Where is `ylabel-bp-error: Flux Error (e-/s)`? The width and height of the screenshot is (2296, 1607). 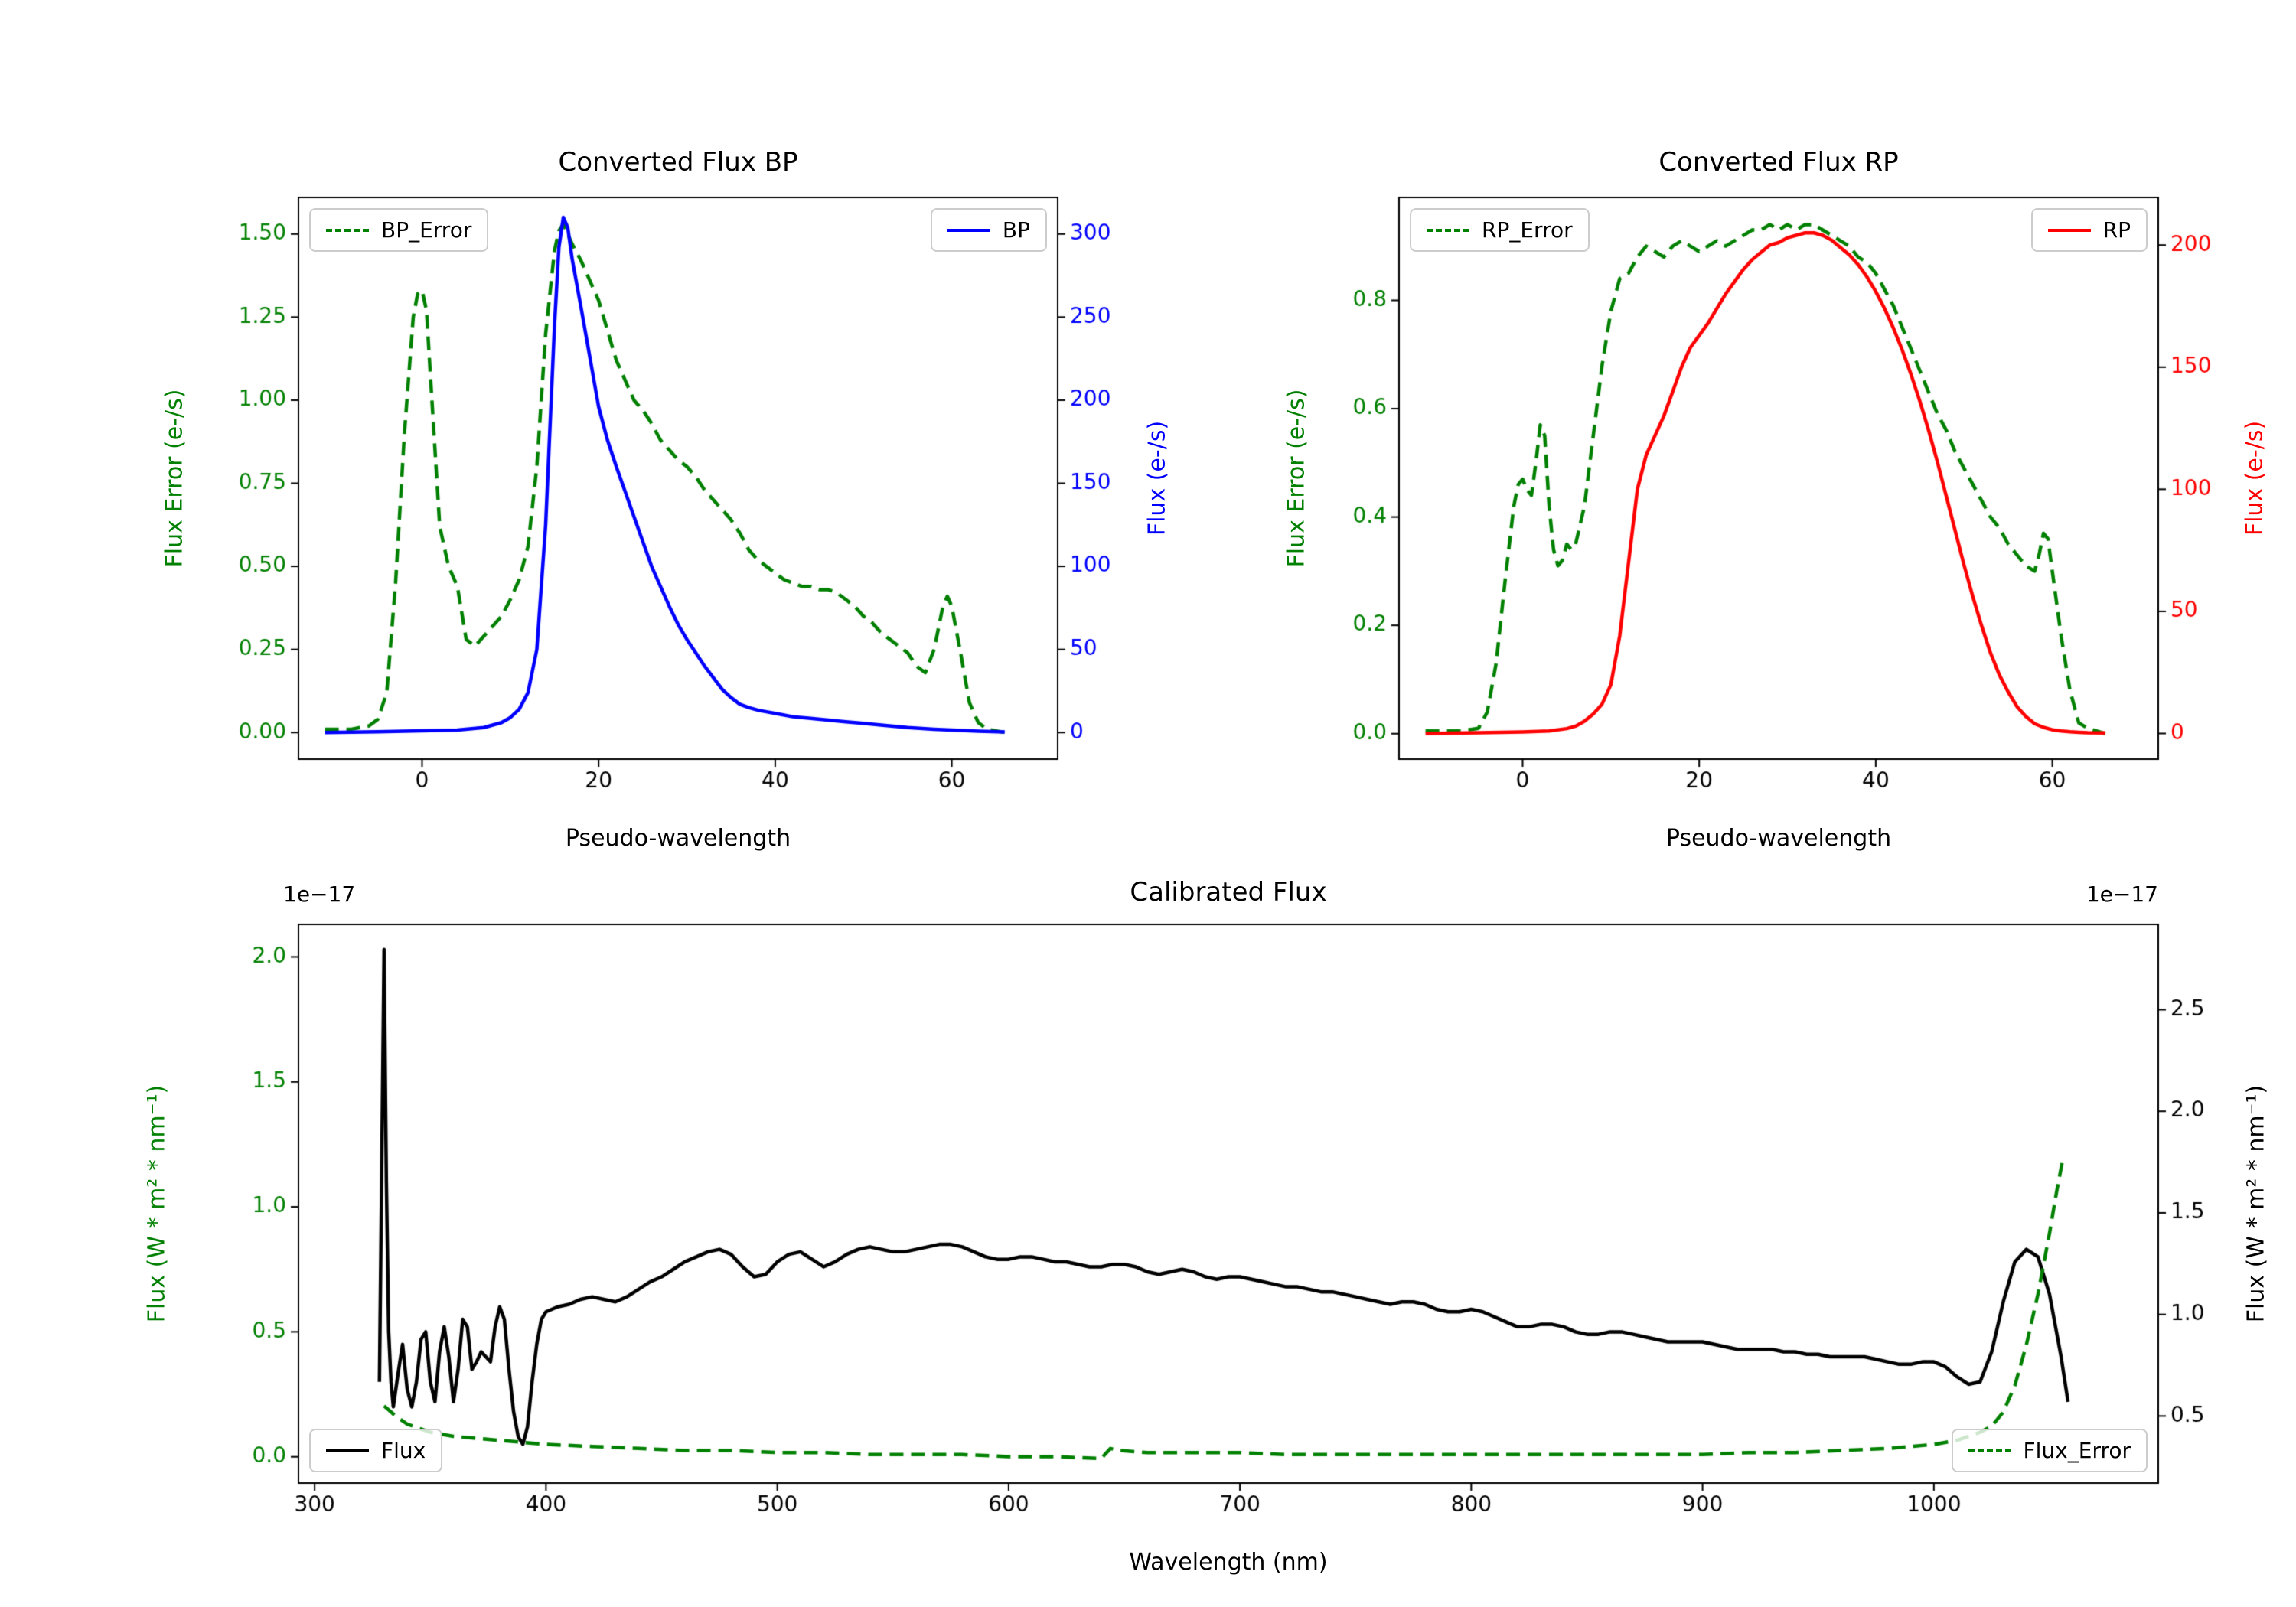
ylabel-bp-error: Flux Error (e-/s) is located at coordinates (174, 479).